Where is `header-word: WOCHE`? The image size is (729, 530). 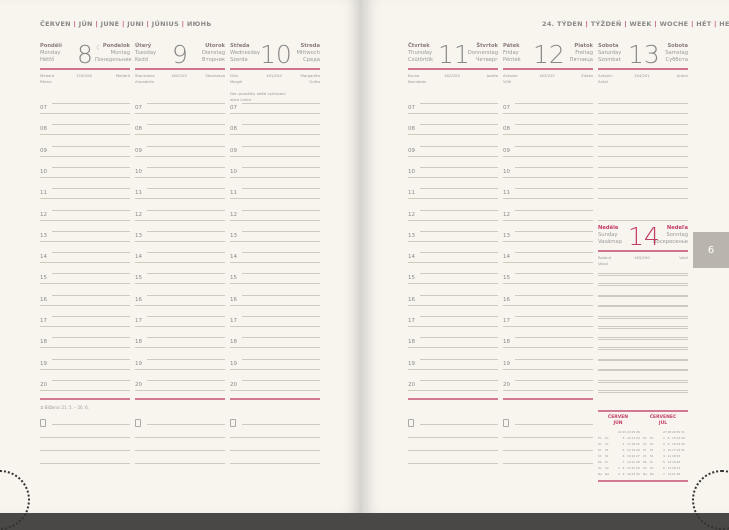
header-word: WOCHE is located at coordinates (674, 24).